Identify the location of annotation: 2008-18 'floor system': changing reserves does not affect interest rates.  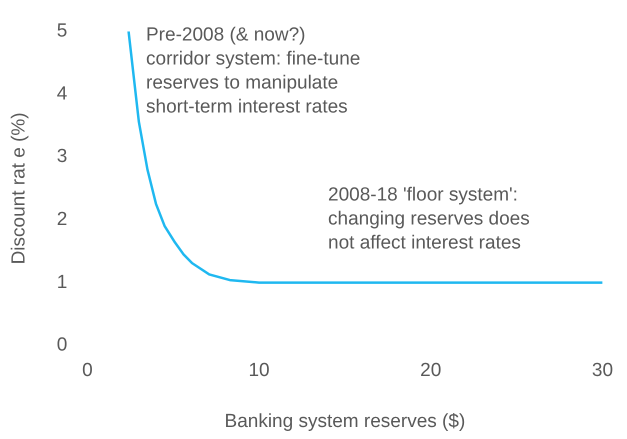
(429, 219).